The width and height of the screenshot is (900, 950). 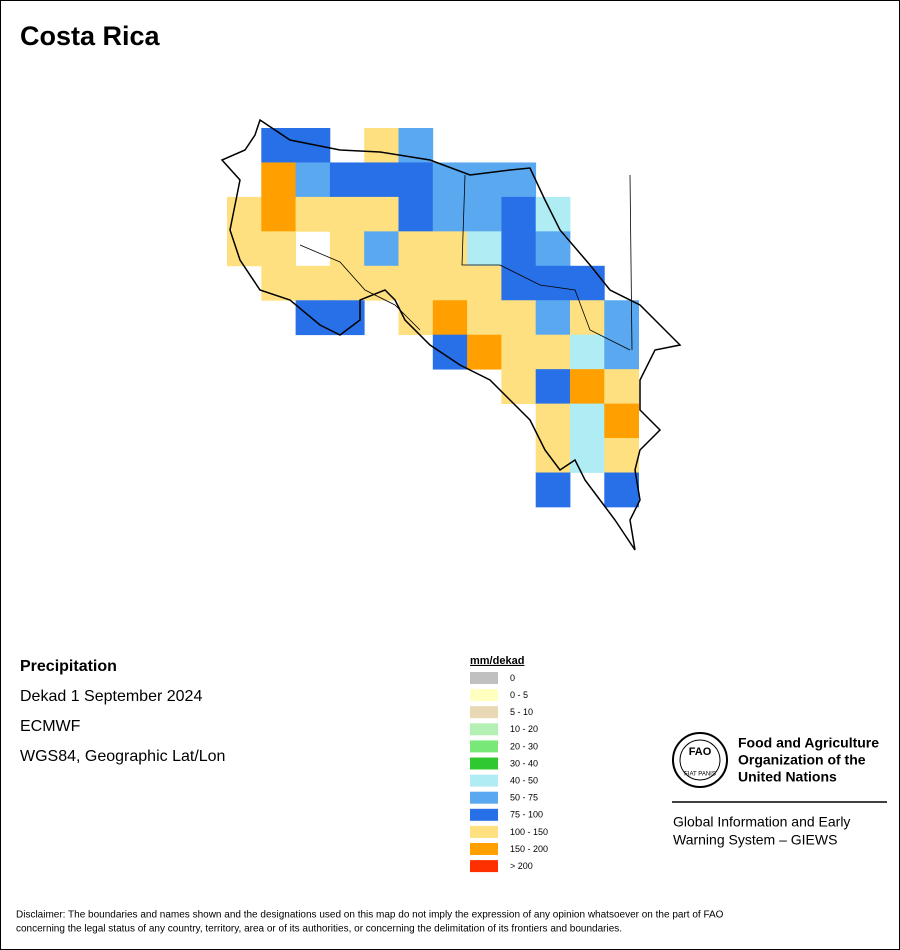 What do you see at coordinates (111, 696) in the screenshot?
I see `info-period: Dekad 1 September 2024` at bounding box center [111, 696].